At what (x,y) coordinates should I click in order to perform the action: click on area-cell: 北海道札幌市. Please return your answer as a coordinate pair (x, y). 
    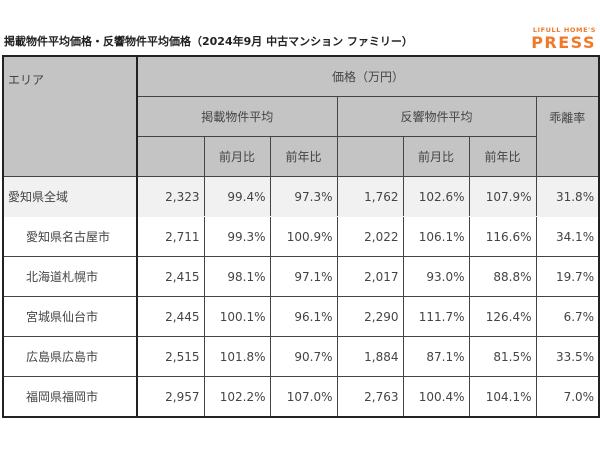
    Looking at the image, I should click on (70, 276).